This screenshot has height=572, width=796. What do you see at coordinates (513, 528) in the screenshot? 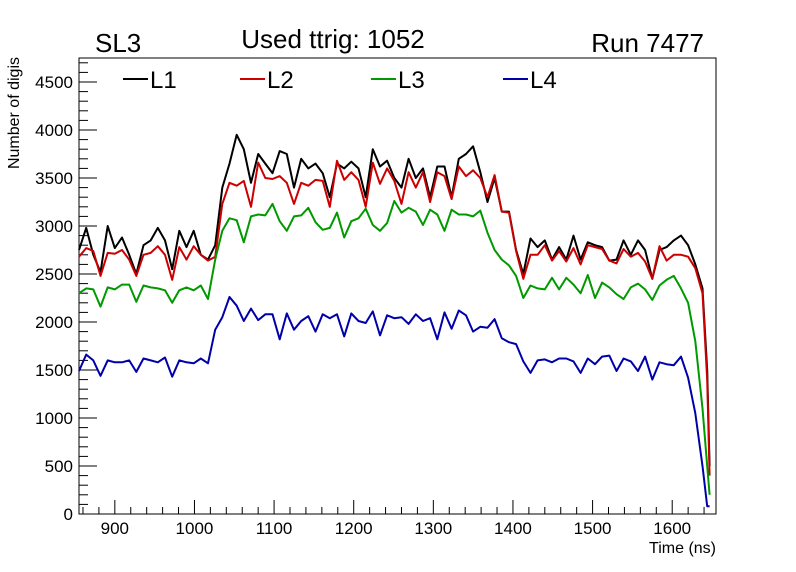
I see `x-tick-label: 1400` at bounding box center [513, 528].